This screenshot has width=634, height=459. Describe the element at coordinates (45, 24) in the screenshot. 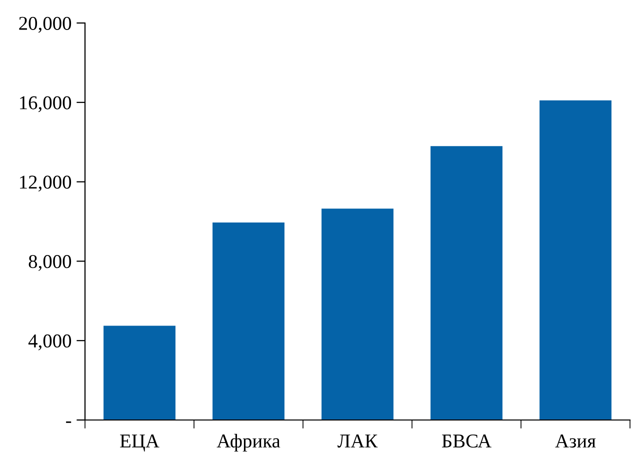

I see `y-tick-label: 20,000` at that location.